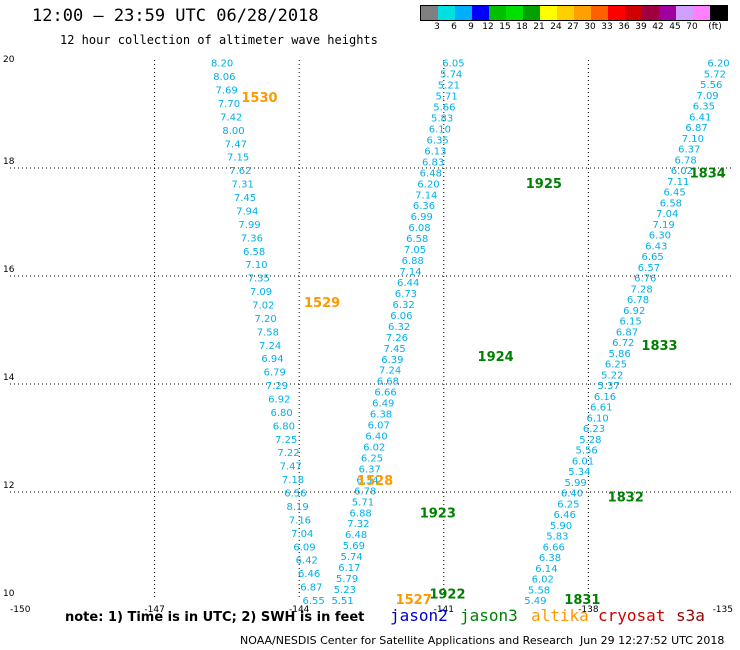  What do you see at coordinates (175, 16) in the screenshot?
I see `page-title: 12:00 – 23:59 UTC 06/28/2018` at bounding box center [175, 16].